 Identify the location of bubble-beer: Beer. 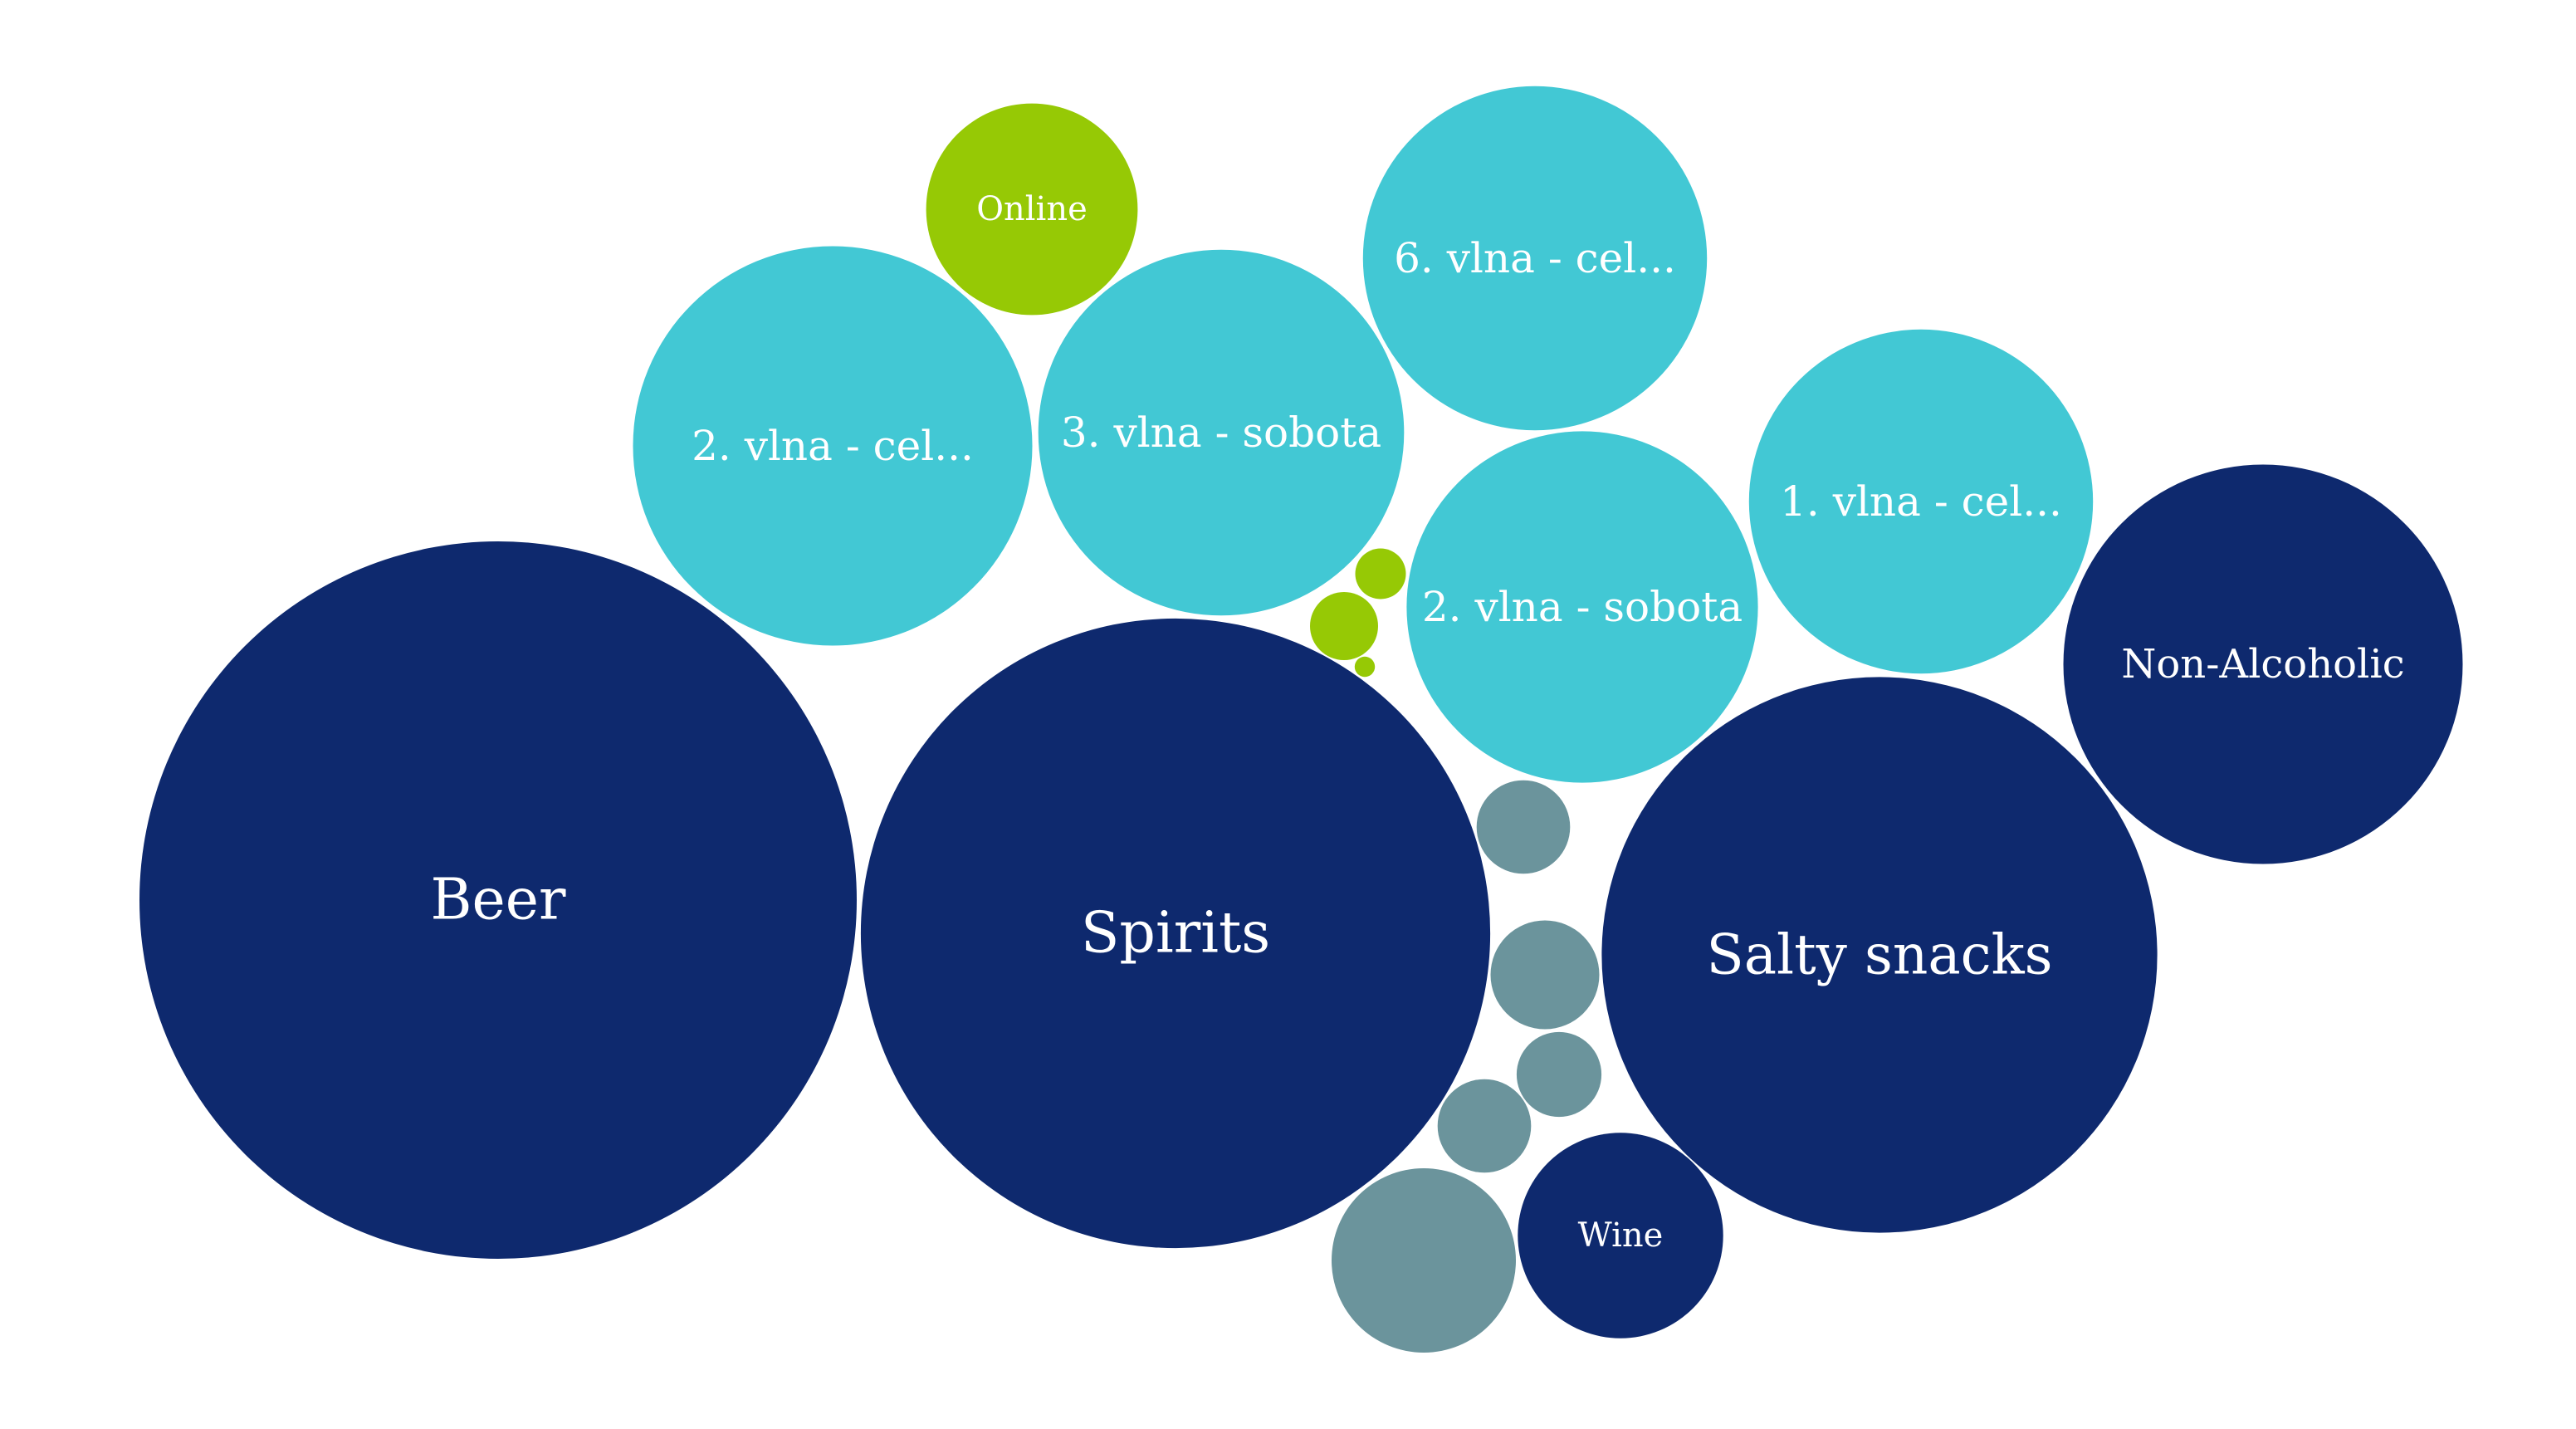
(498, 900).